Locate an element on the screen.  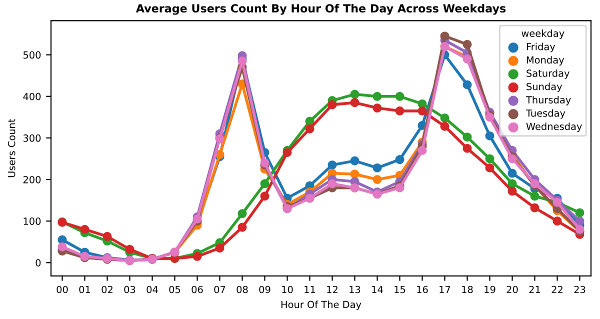
y-axis-title: Users Count is located at coordinates (12, 148).